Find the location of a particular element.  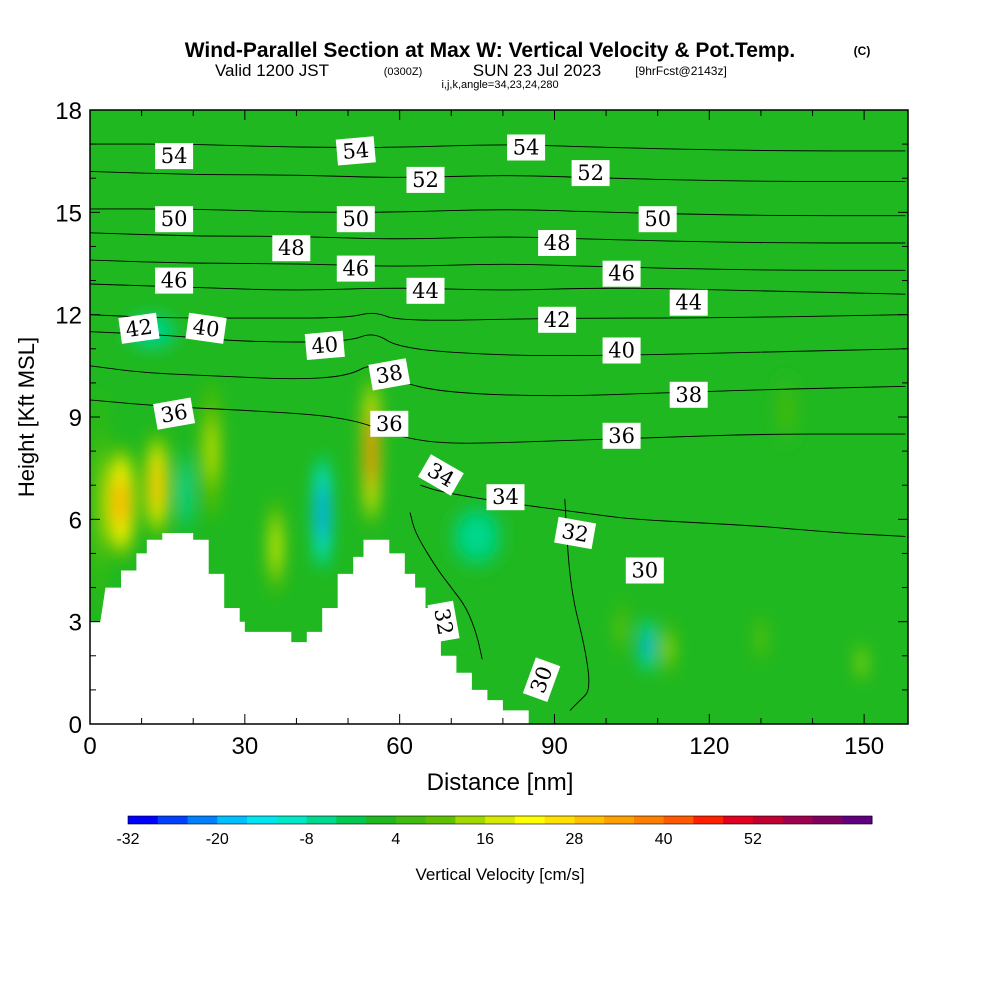

y-tick-label: 15 is located at coordinates (68, 213).